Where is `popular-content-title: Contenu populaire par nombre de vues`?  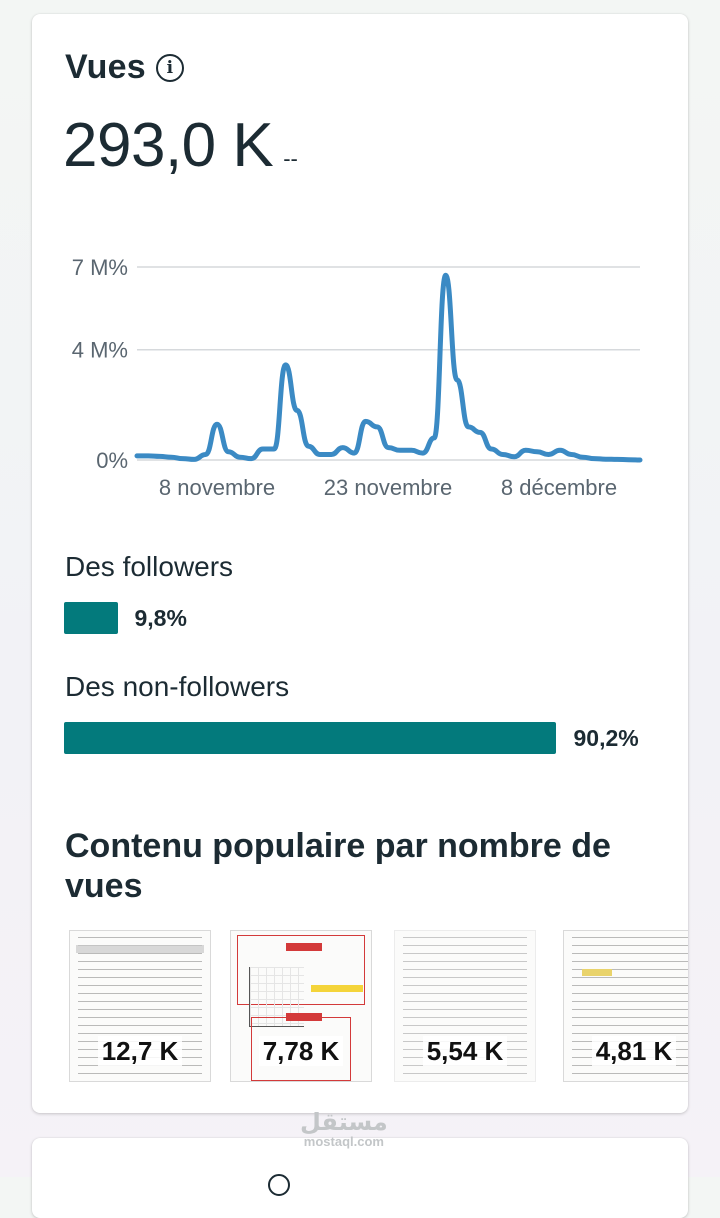
popular-content-title: Contenu populaire par nombre de vues is located at coordinates (338, 866).